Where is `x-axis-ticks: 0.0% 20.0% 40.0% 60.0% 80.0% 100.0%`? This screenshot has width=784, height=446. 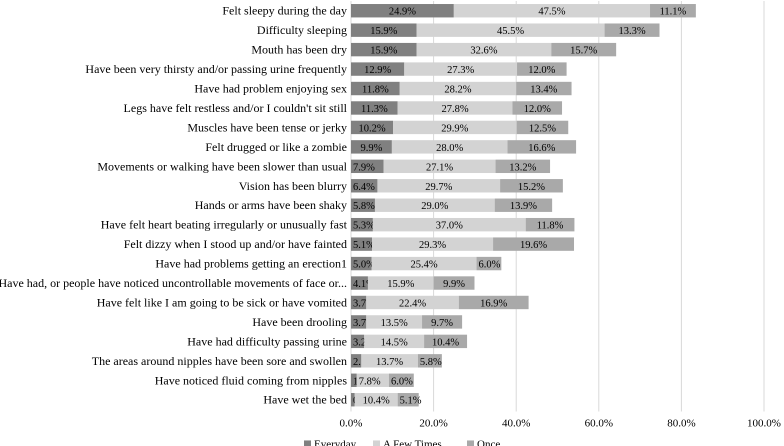 x-axis-ticks: 0.0% 20.0% 40.0% 60.0% 80.0% 100.0% is located at coordinates (560, 423).